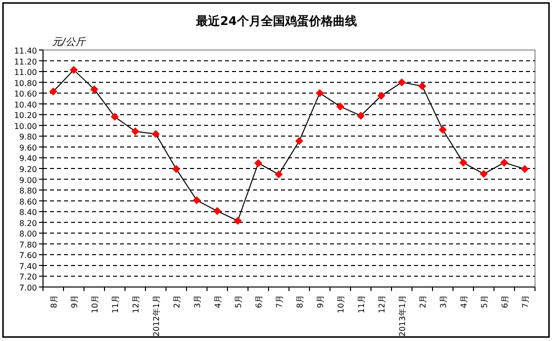 Image resolution: width=553 pixels, height=341 pixels. I want to click on y-tick-label: 10.40, so click(25, 105).